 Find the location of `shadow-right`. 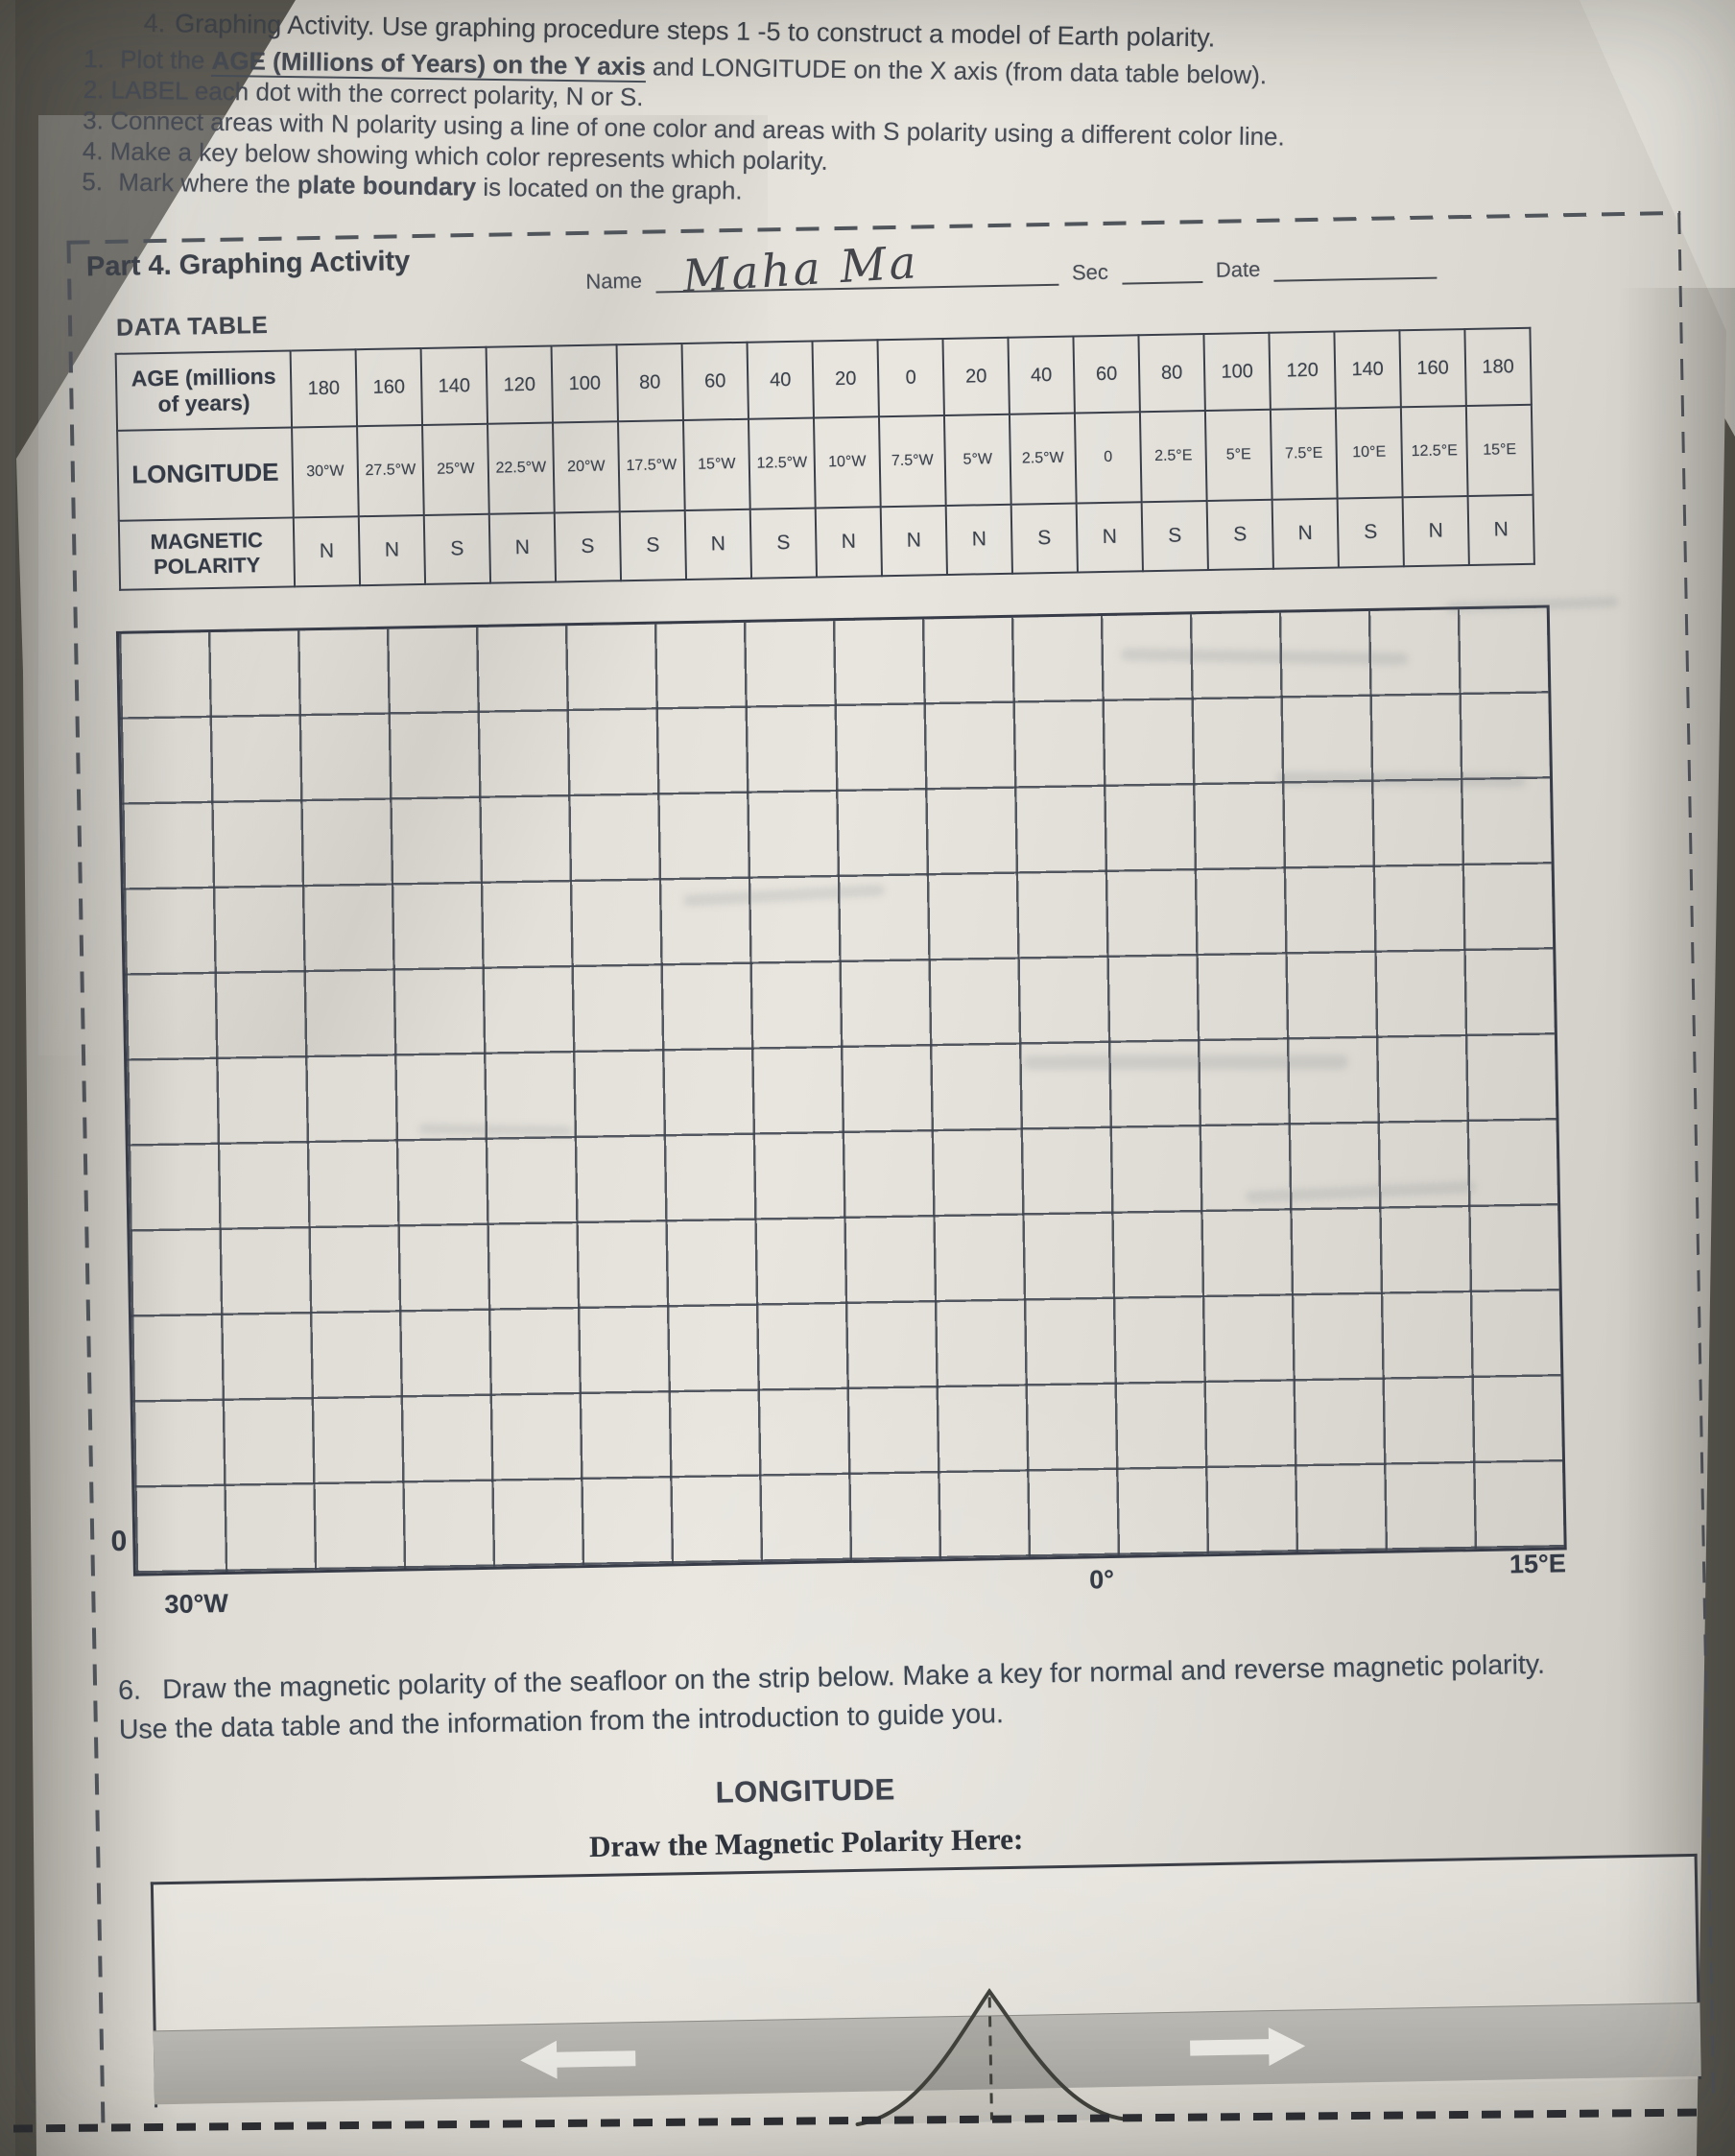

shadow-right is located at coordinates (1677, 1222).